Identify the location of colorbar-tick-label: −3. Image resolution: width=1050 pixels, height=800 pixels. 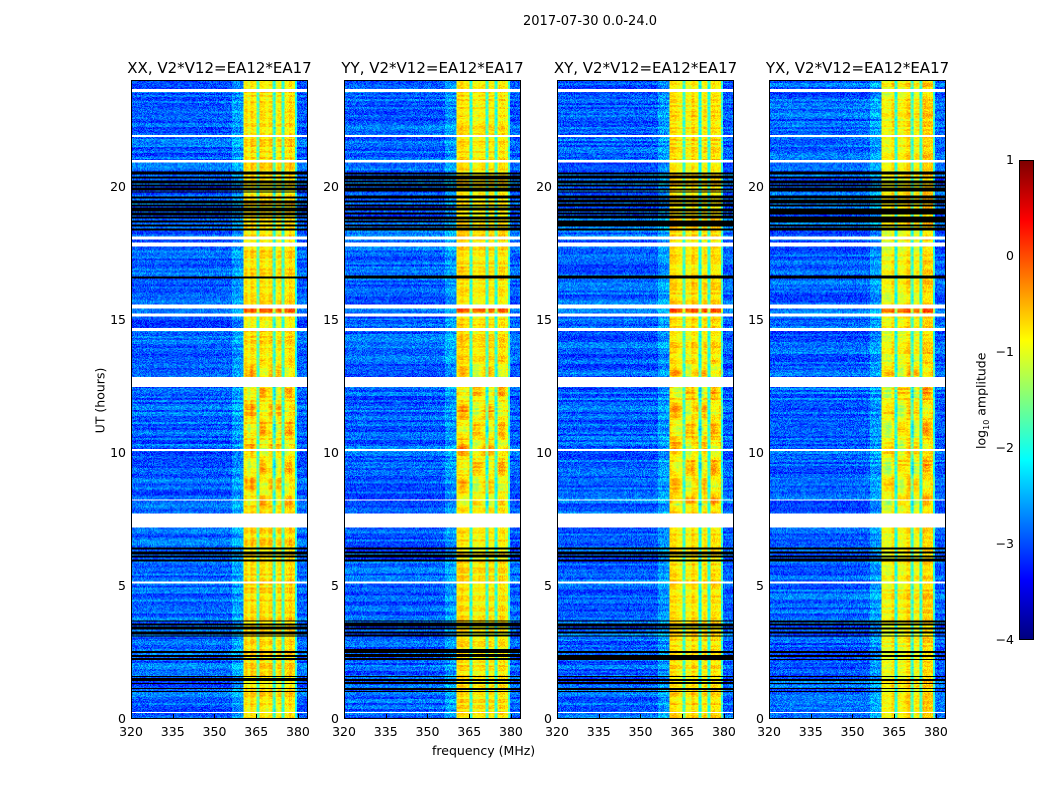
(1004, 543).